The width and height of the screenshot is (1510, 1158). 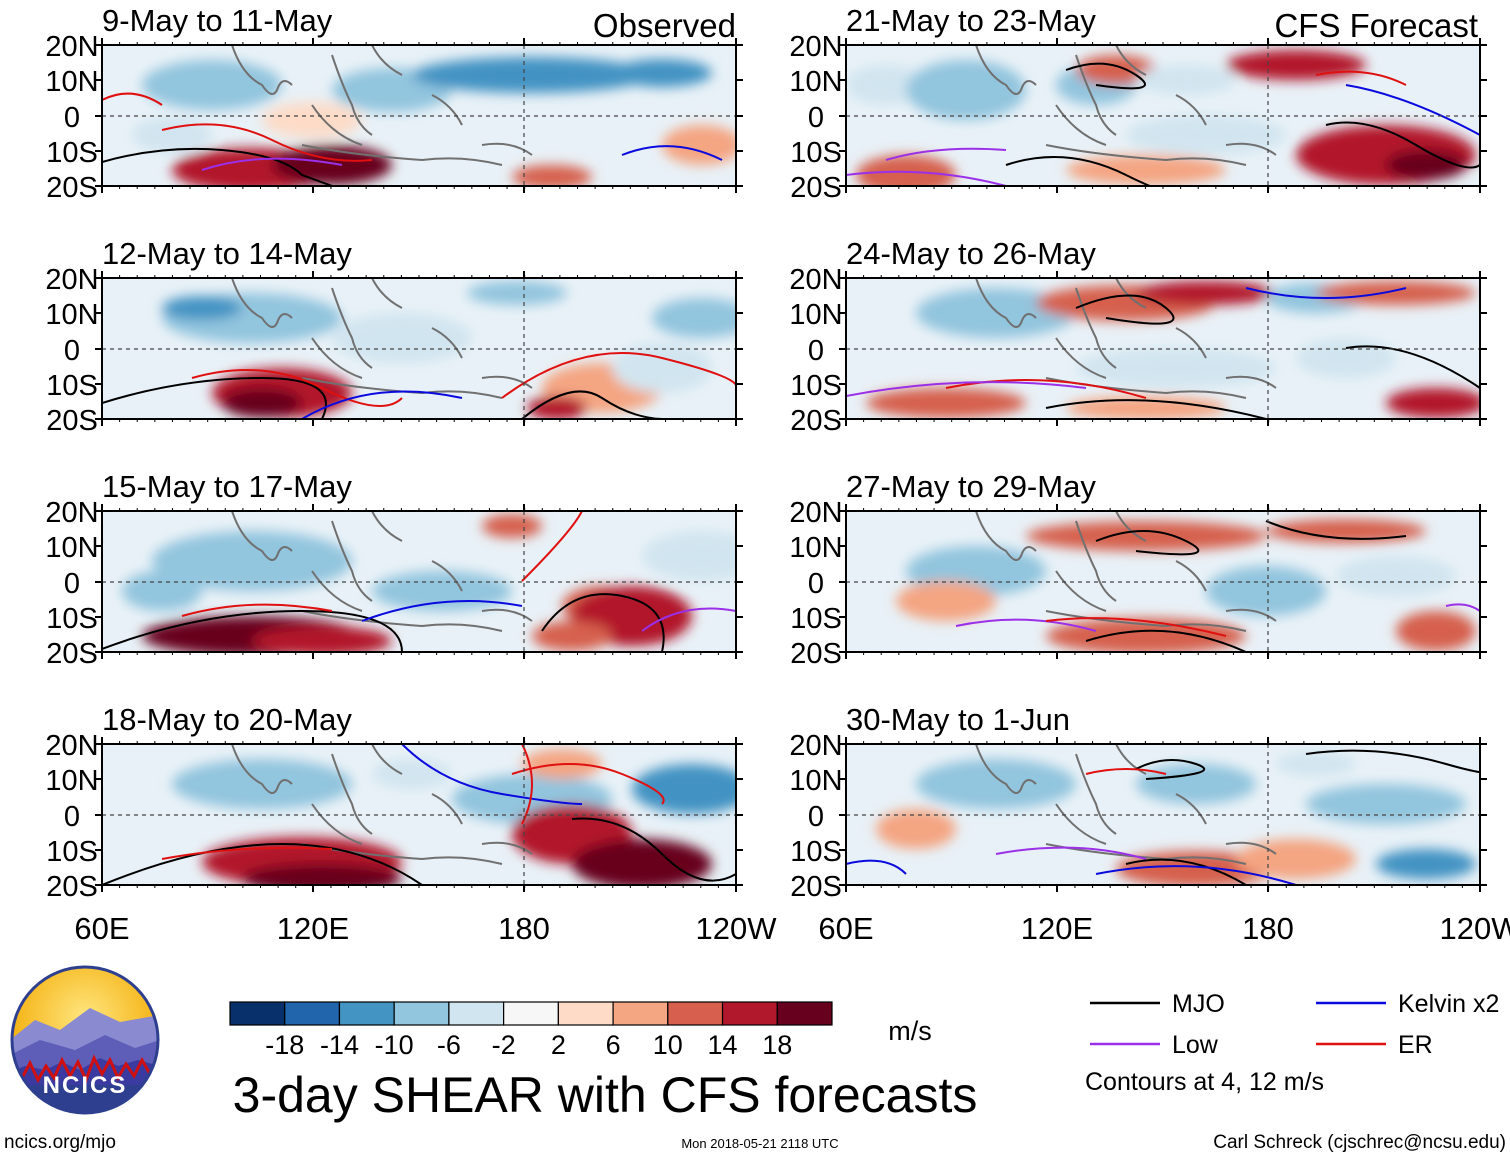 What do you see at coordinates (1154, 1045) in the screenshot?
I see `legend-item: Low` at bounding box center [1154, 1045].